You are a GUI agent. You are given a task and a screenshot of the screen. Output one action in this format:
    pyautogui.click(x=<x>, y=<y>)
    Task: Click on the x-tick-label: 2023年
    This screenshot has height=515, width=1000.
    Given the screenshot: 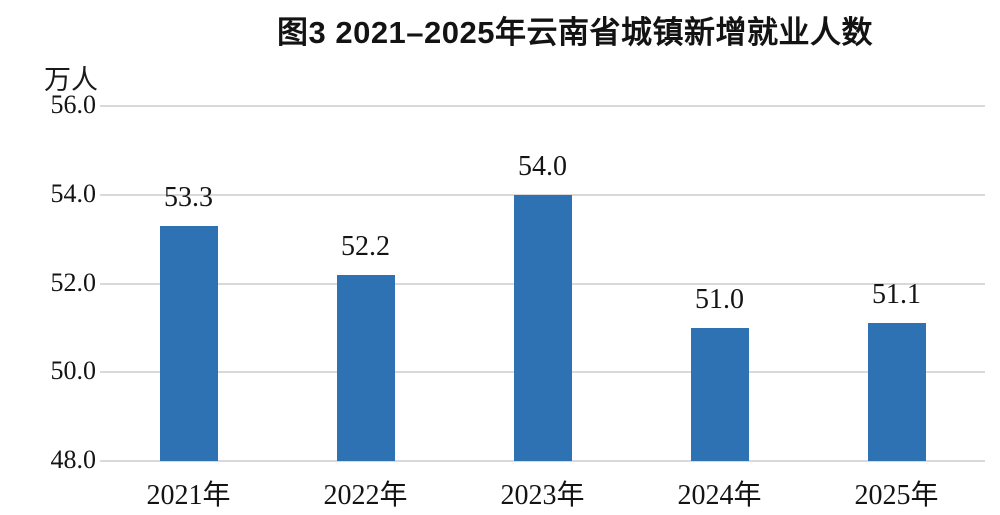 What is the action you would take?
    pyautogui.click(x=542, y=495)
    